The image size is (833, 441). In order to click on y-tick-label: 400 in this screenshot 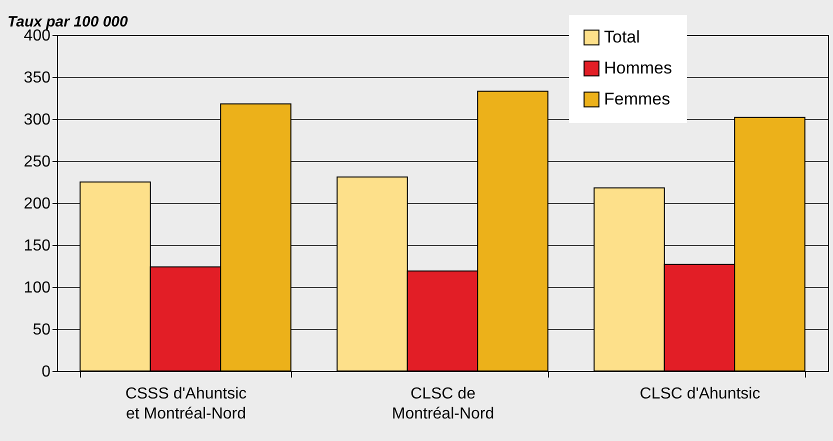, I will do `click(37, 36)`.